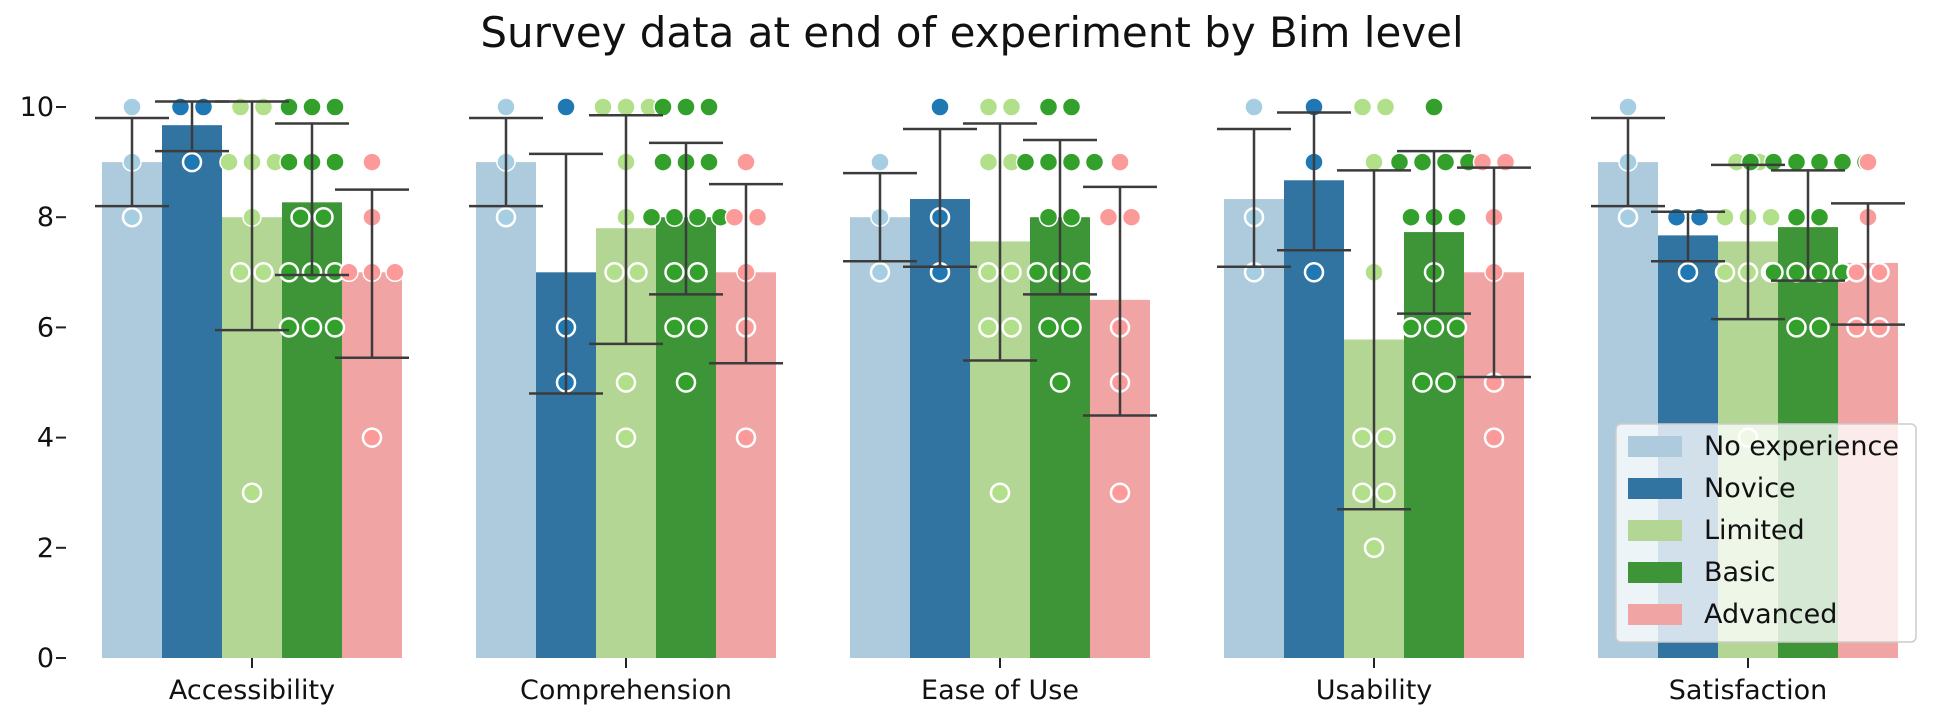  I want to click on x-tick-label: Usability, so click(1374, 690).